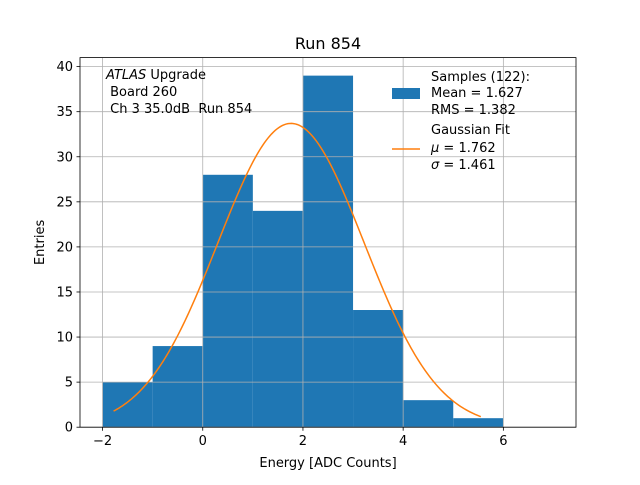  What do you see at coordinates (477, 93) in the screenshot?
I see `legend-samples-line-2: Mean = 1.627` at bounding box center [477, 93].